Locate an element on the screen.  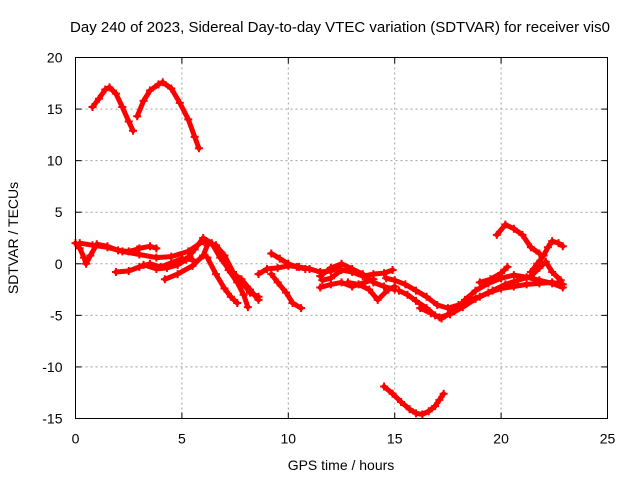
series-arc8 is located at coordinates (186, 262).